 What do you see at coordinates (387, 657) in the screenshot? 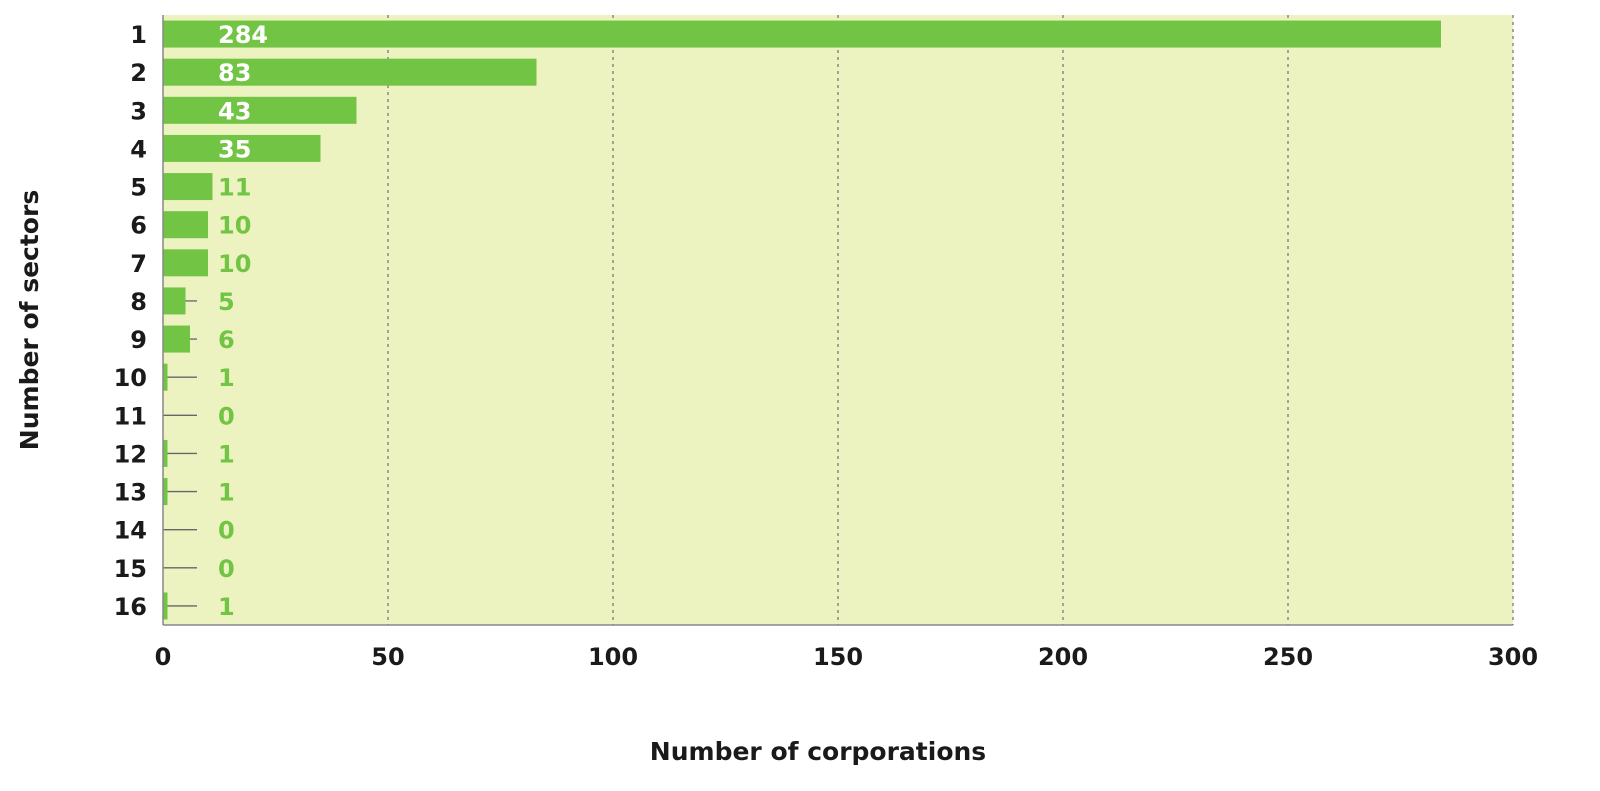
I see `x-tick-label: 50` at bounding box center [387, 657].